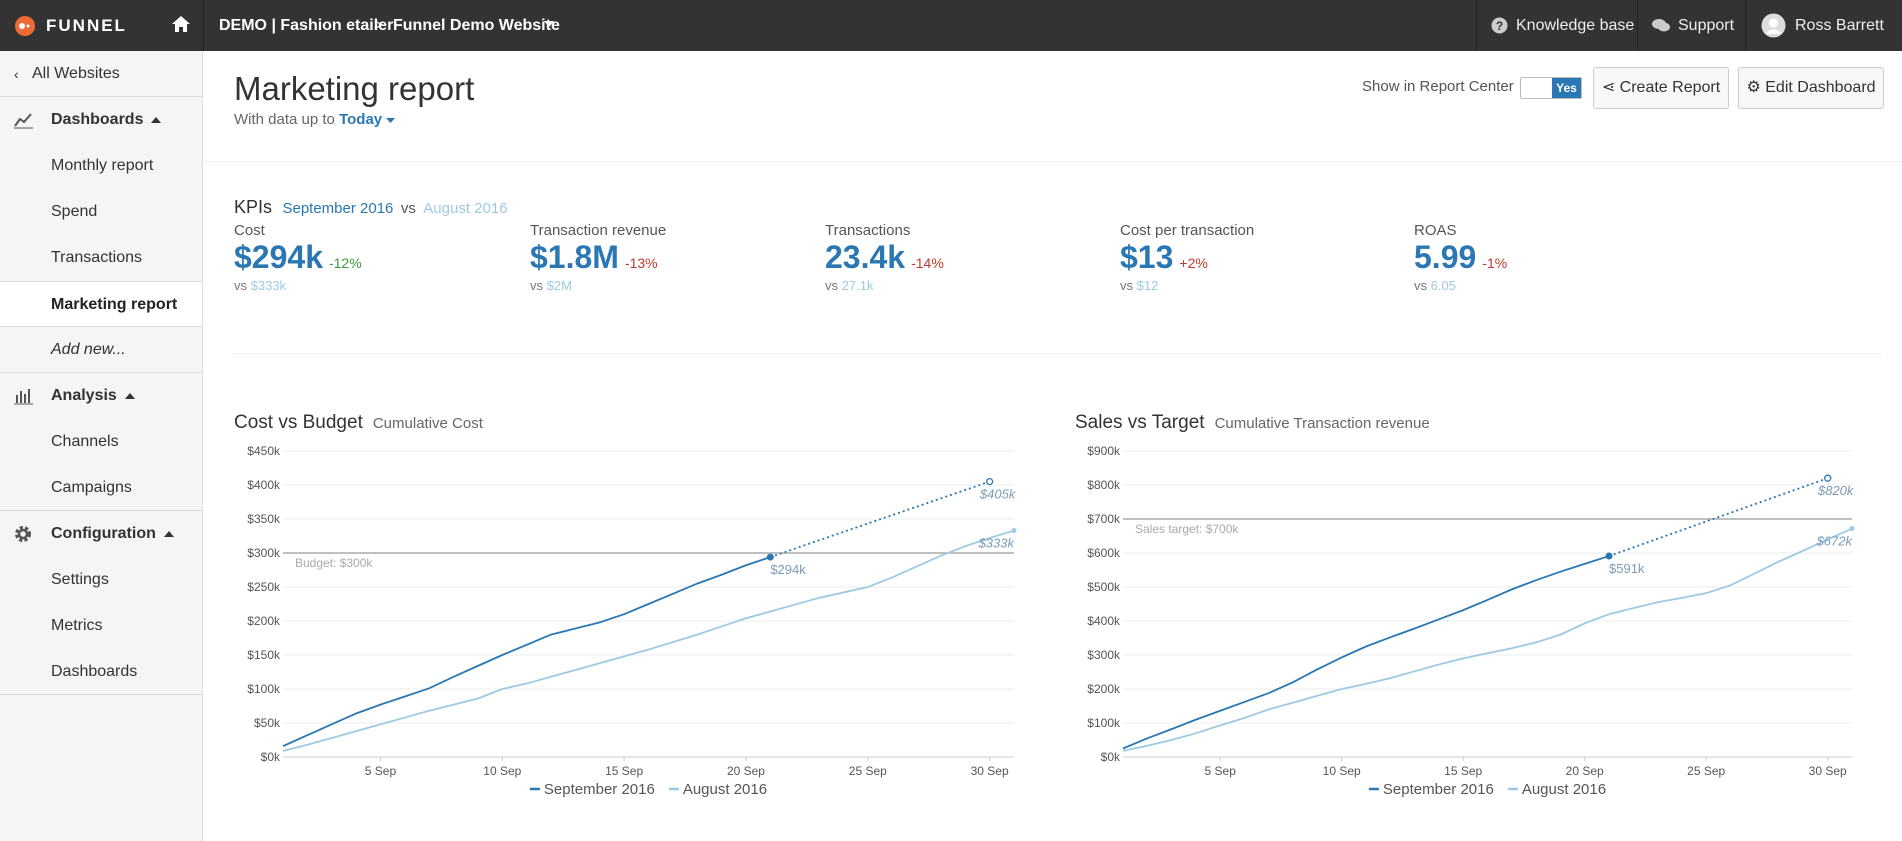 The width and height of the screenshot is (1902, 841). I want to click on kpi-previous-row: vs $12, so click(1187, 285).